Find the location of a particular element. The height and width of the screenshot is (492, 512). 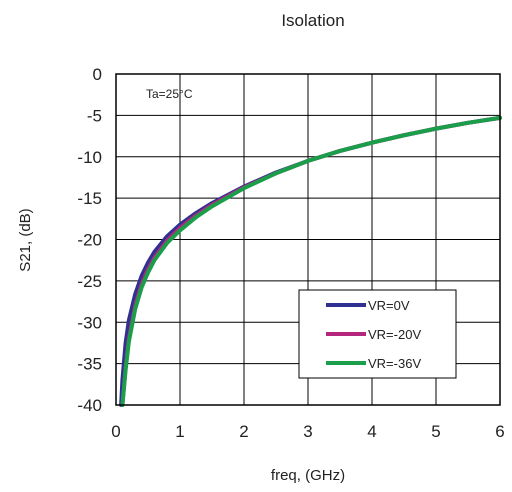

x-tick-label: 2 is located at coordinates (243, 431).